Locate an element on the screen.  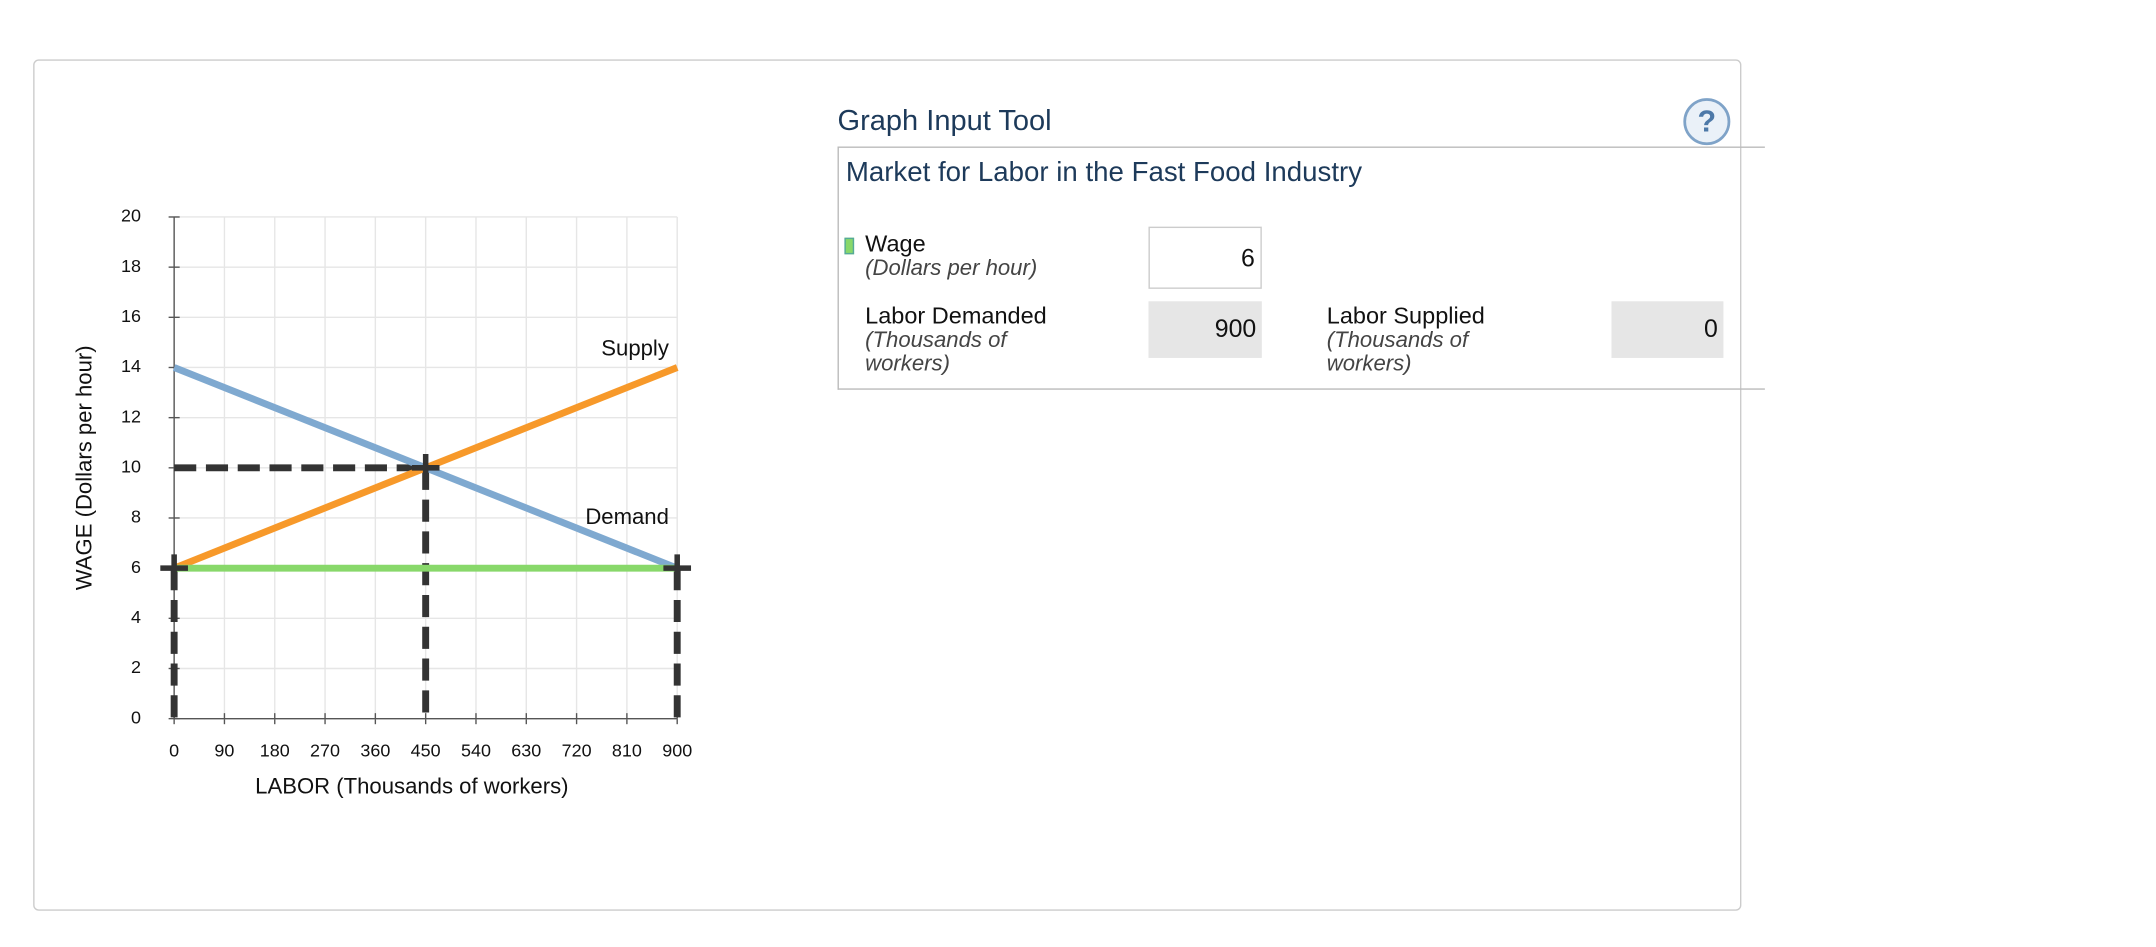
y-tick-label: 0 is located at coordinates (136, 717).